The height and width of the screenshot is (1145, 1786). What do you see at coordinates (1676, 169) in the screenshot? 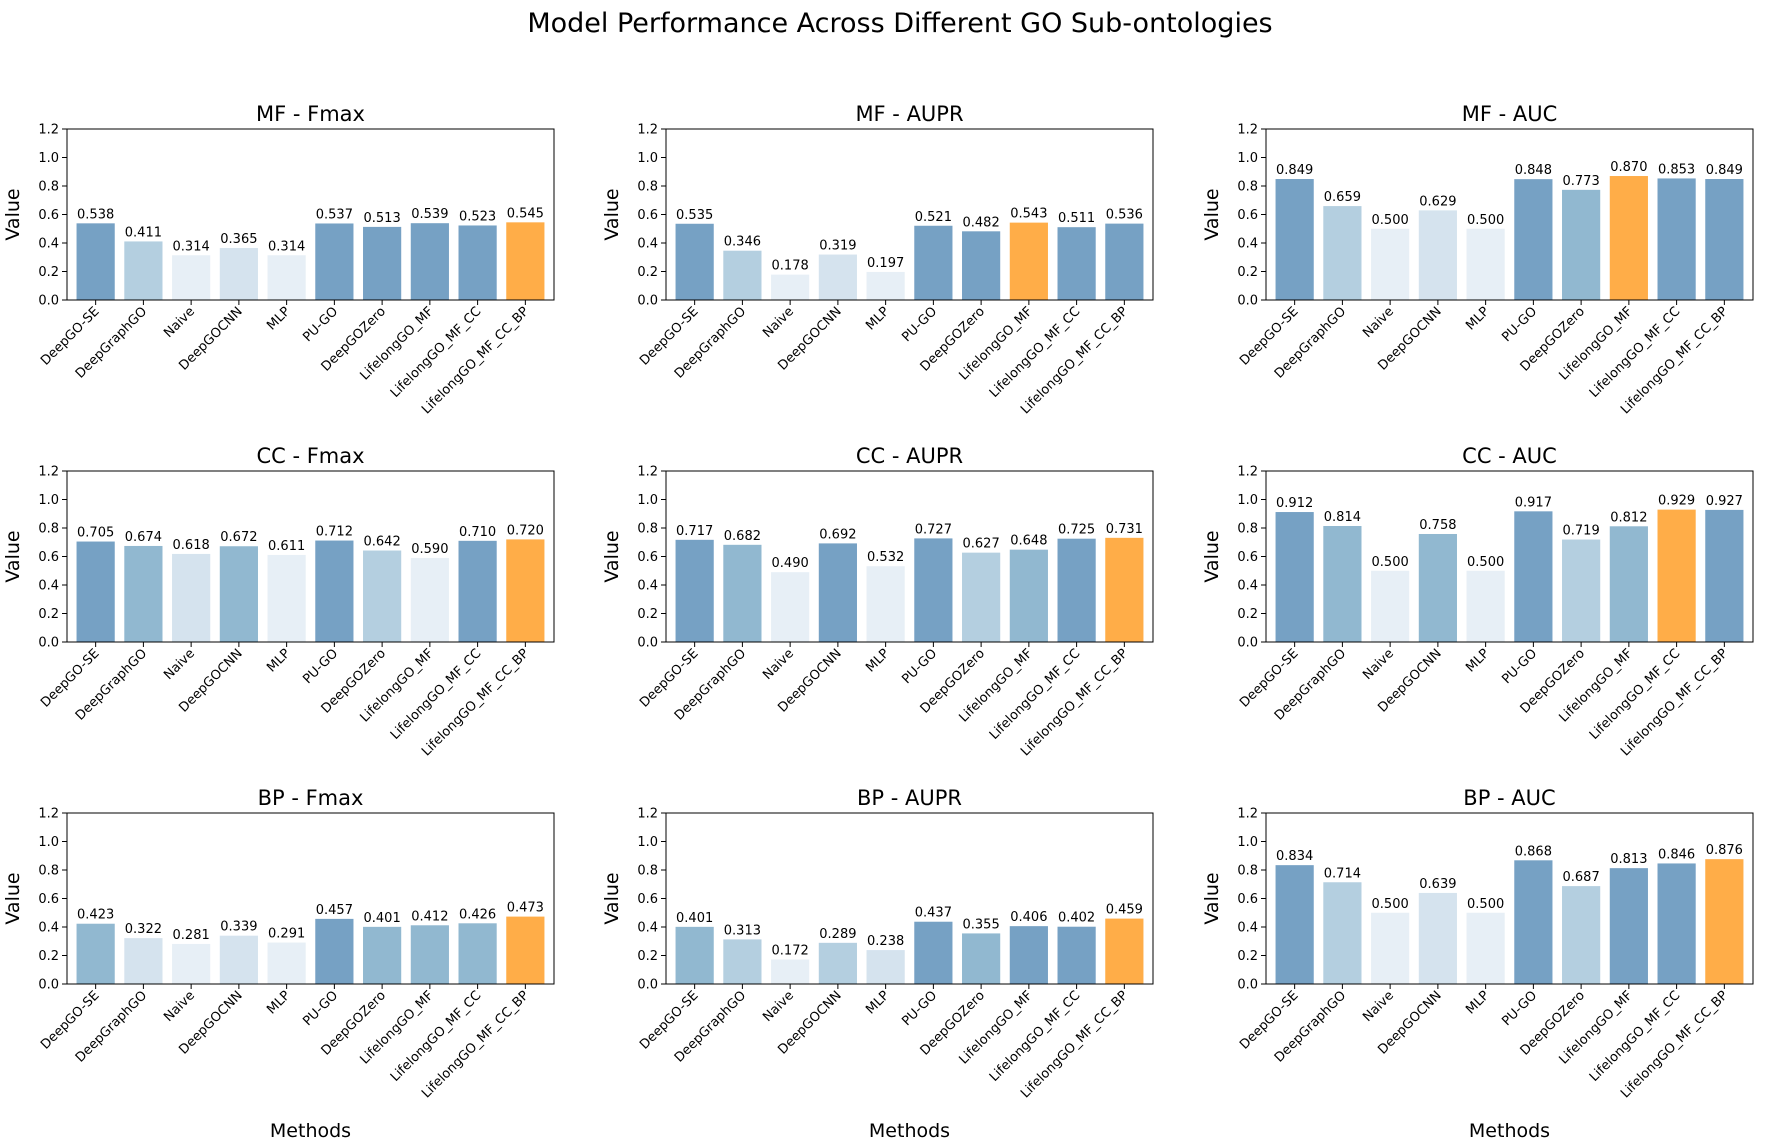
I see `bar-value-label: 0.853` at bounding box center [1676, 169].